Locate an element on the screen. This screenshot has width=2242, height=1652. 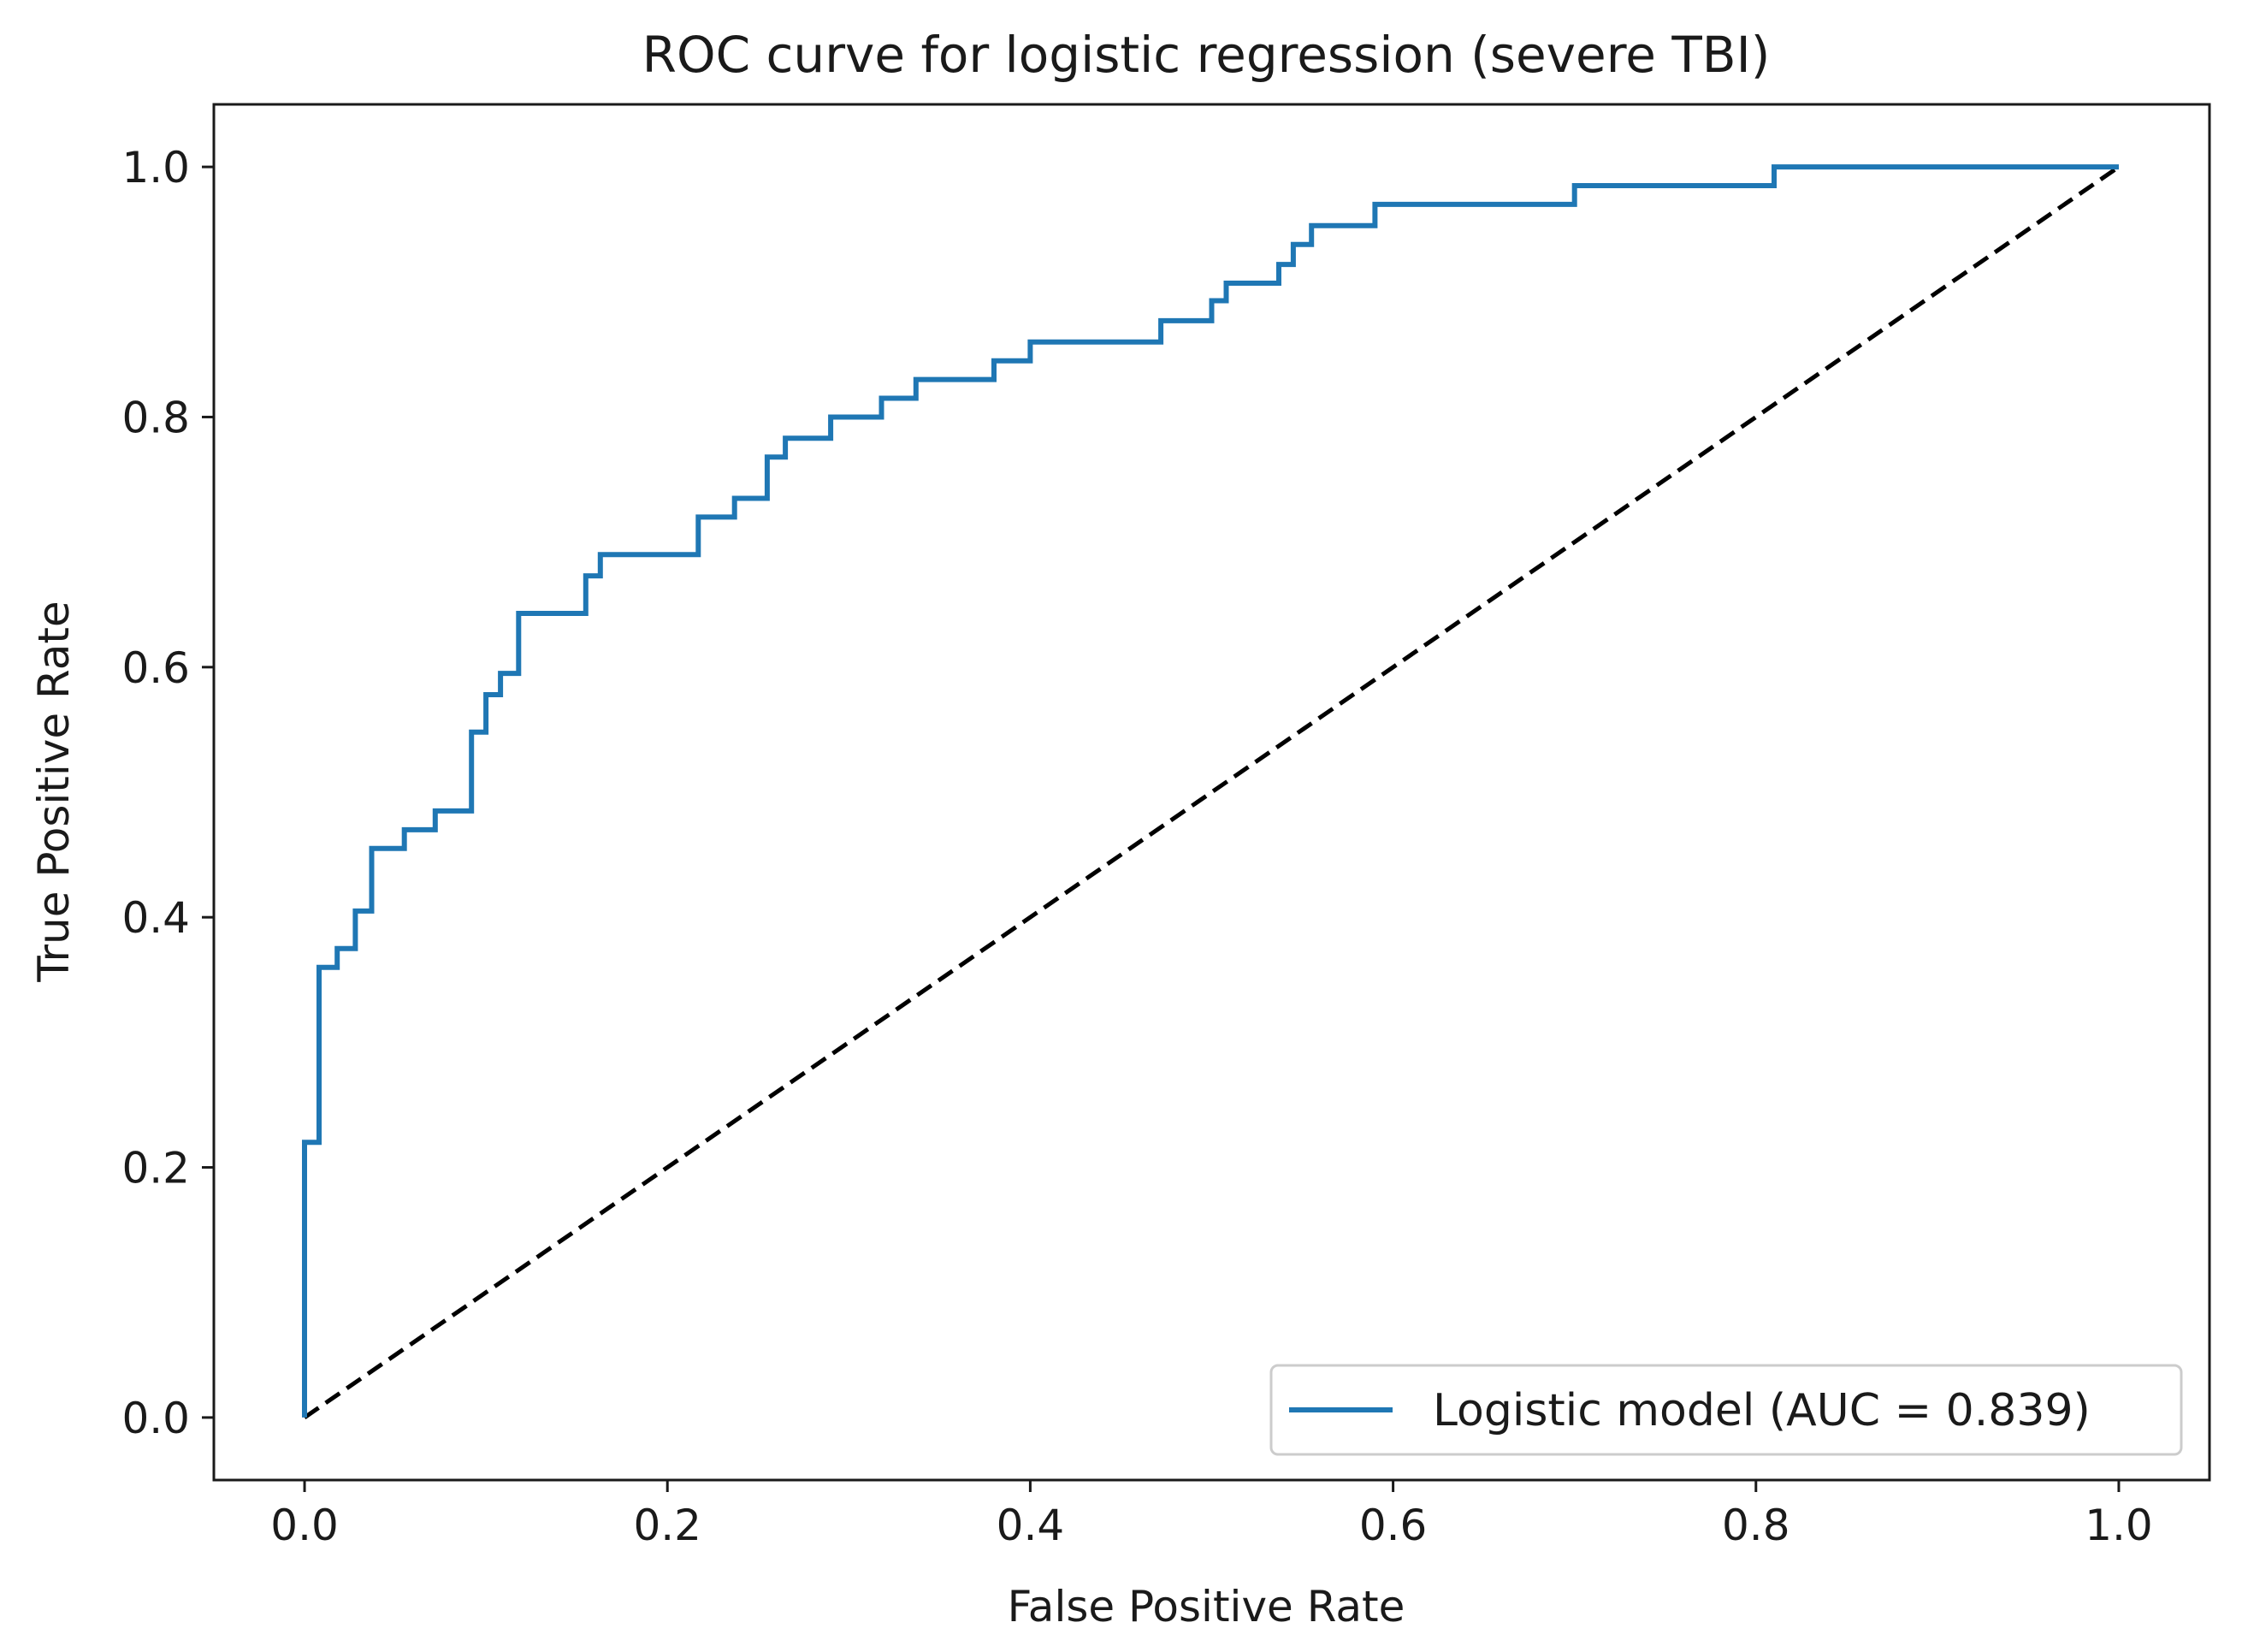
y-tick-label: 0.4 is located at coordinates (155, 918).